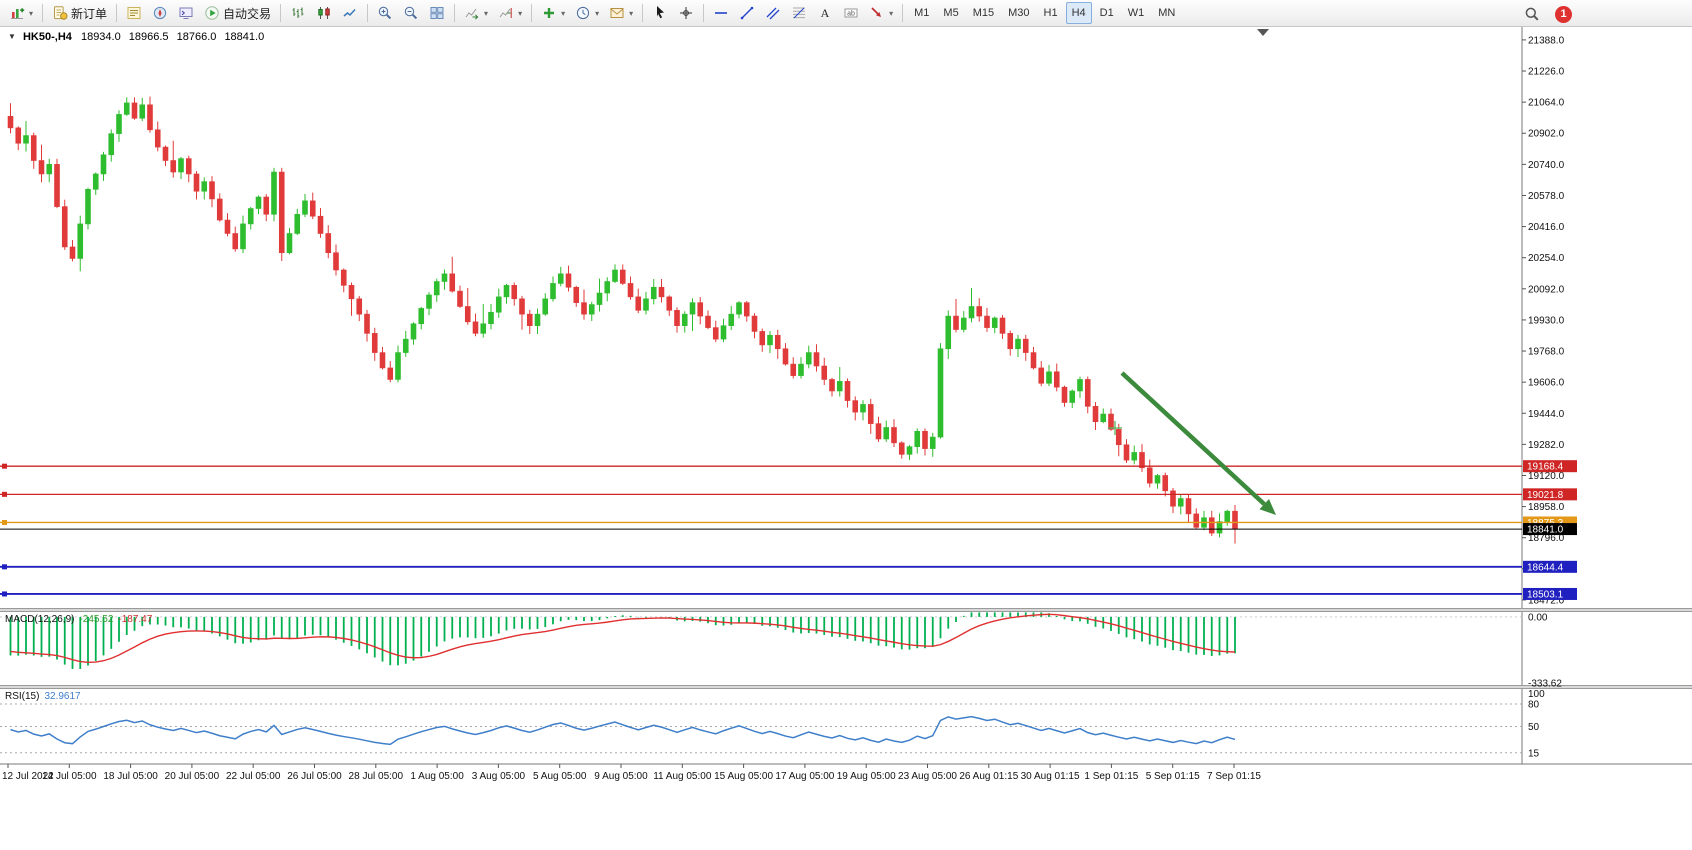  Describe the element at coordinates (385, 13) in the screenshot. I see `zoom-in-button` at that location.